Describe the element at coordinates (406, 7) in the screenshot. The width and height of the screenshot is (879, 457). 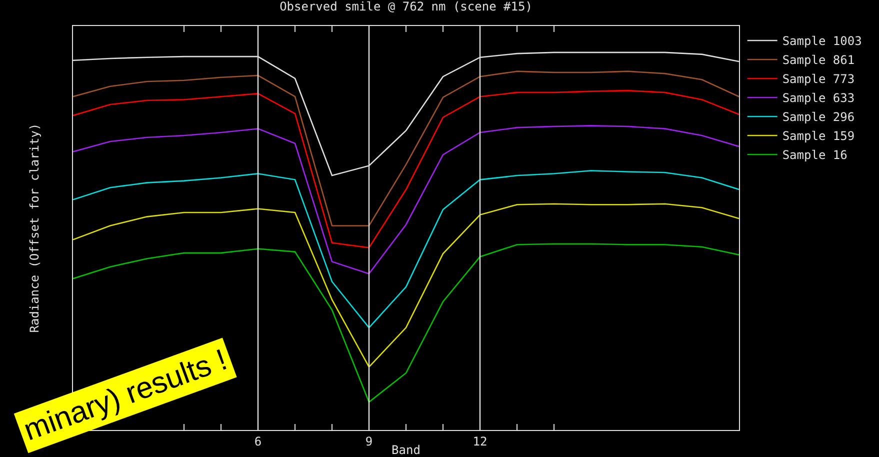
I see `chart-title: Observed smile @ 762 nm (scene #15)` at that location.